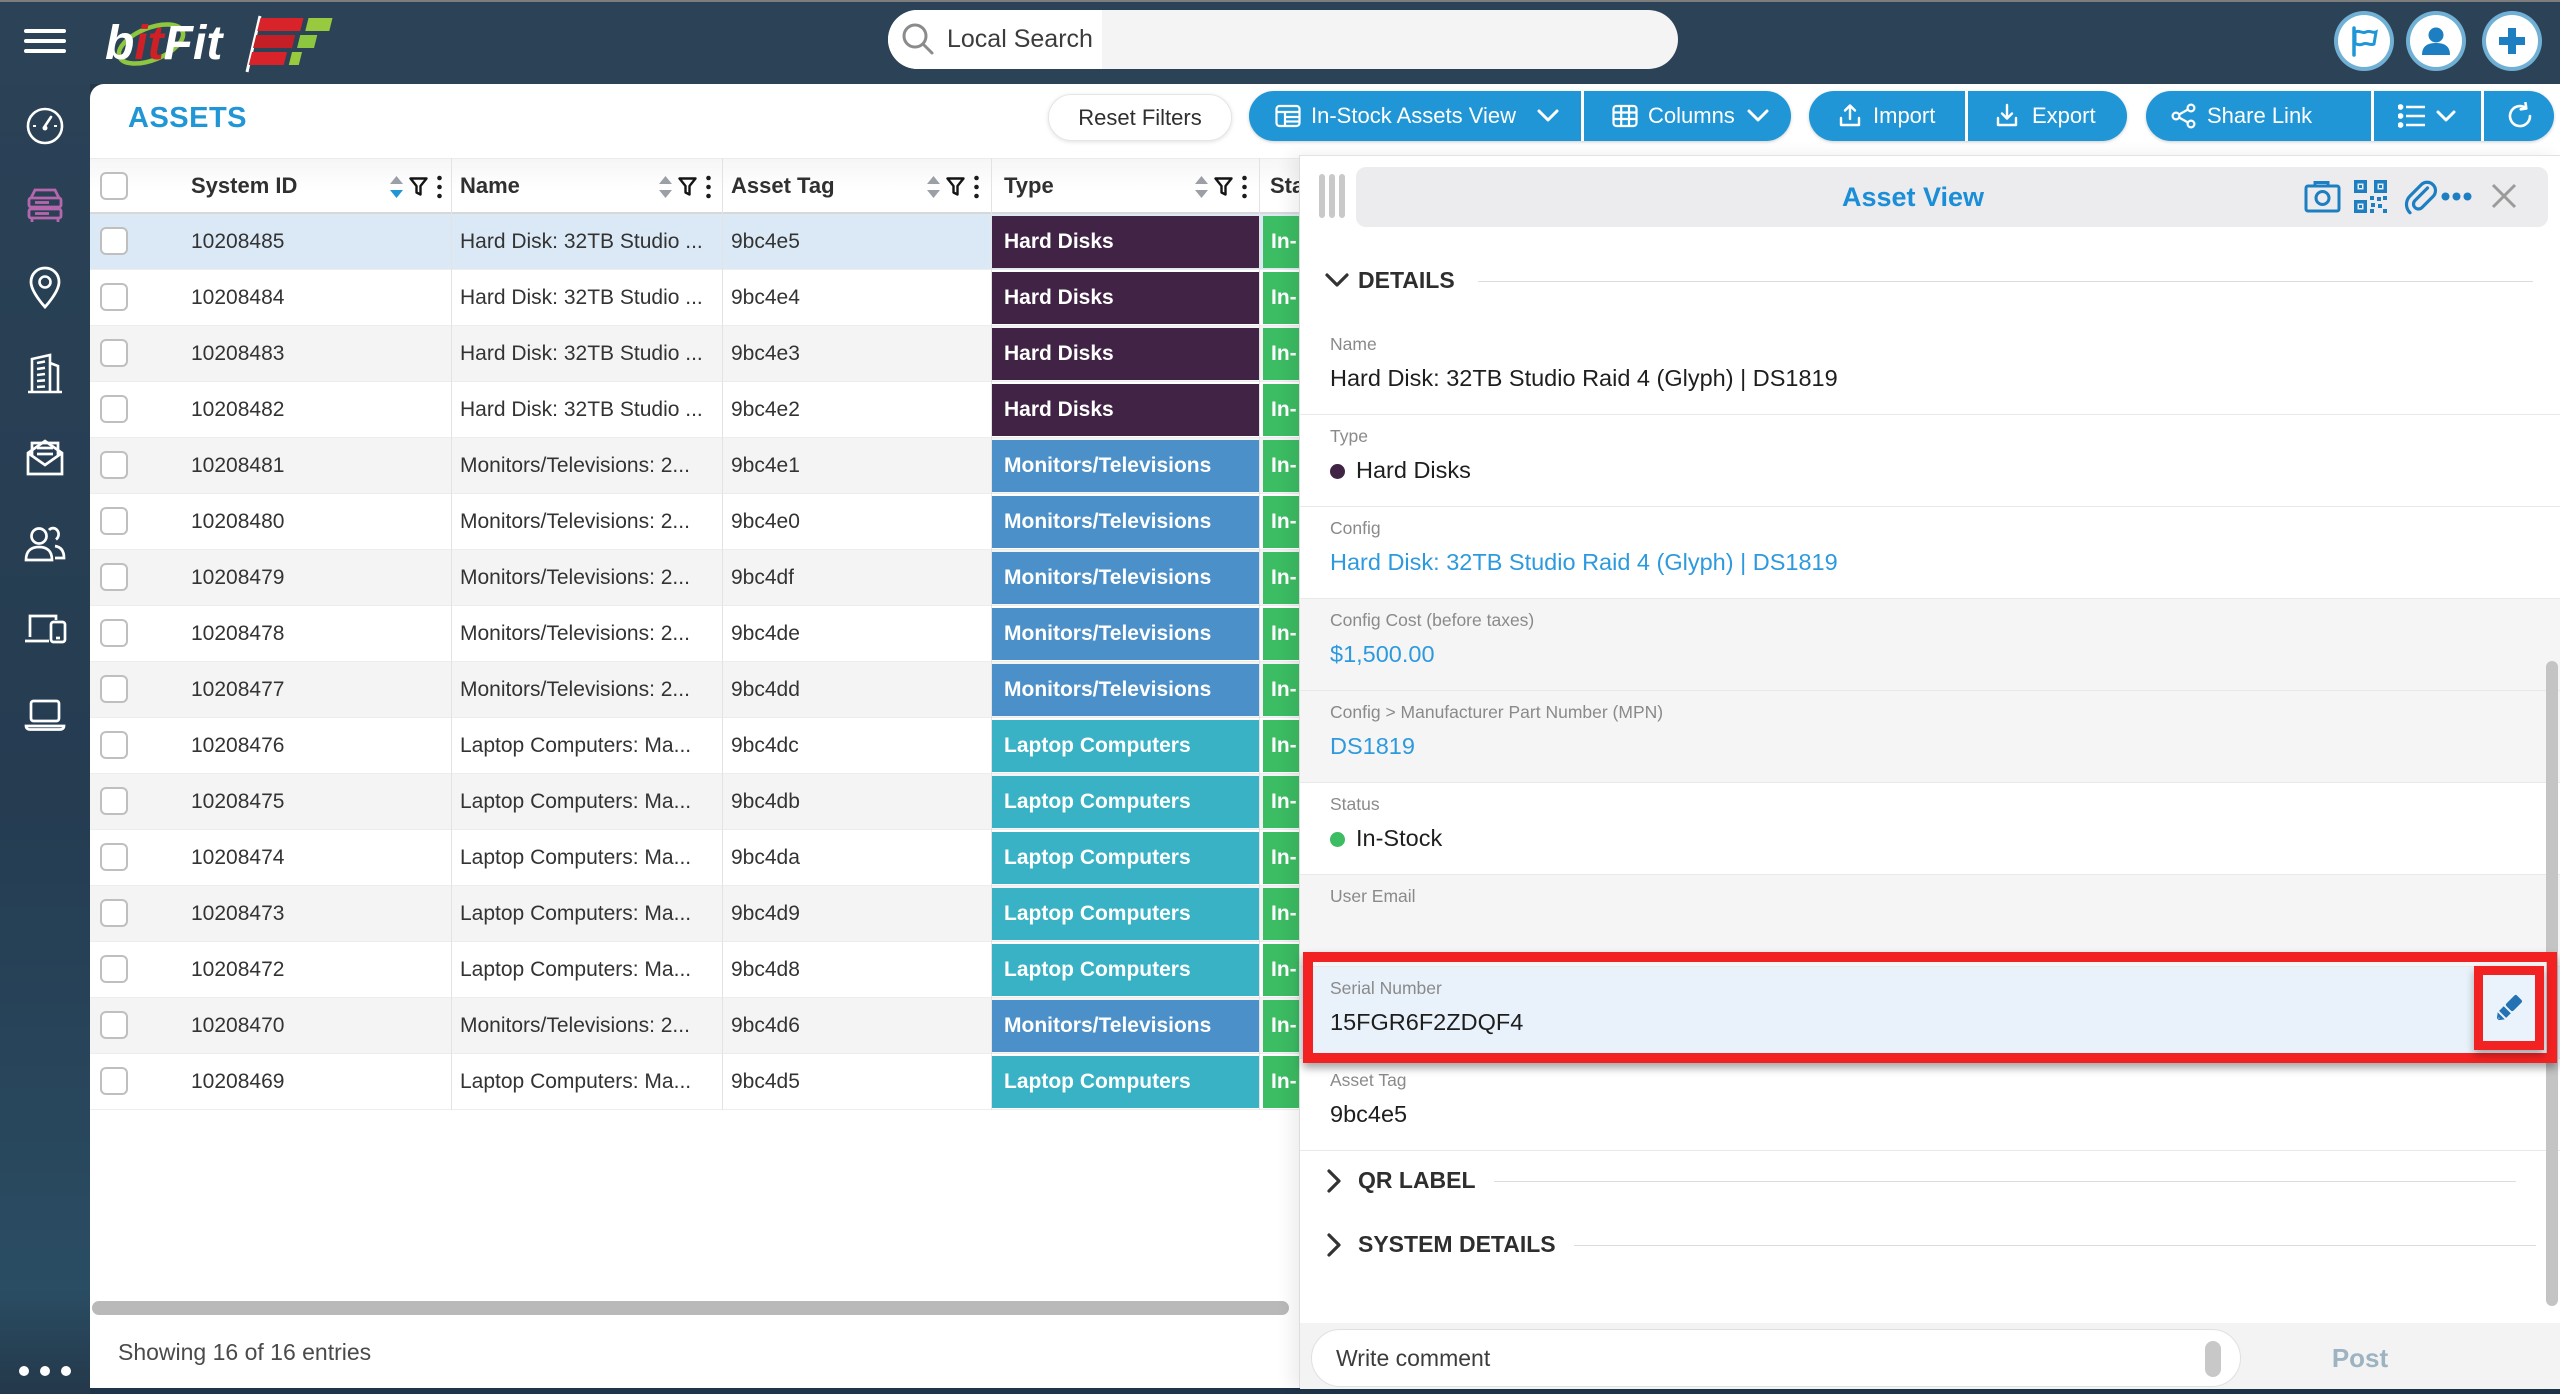 This screenshot has width=2560, height=1394. I want to click on svg-text: bitFit, so click(164, 43).